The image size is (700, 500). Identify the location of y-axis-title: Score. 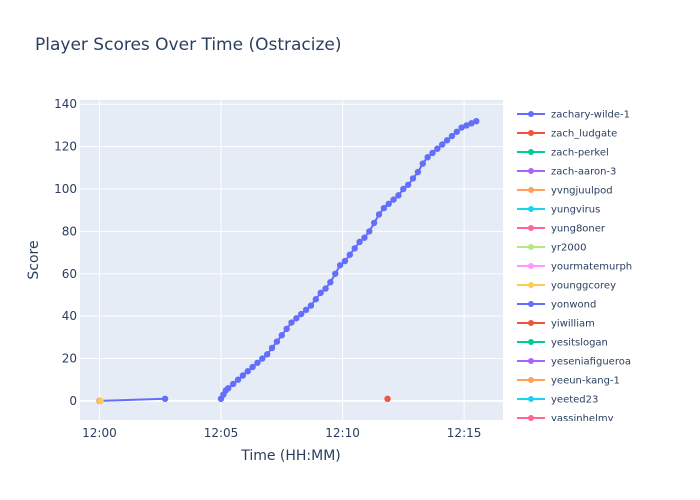
(34, 259).